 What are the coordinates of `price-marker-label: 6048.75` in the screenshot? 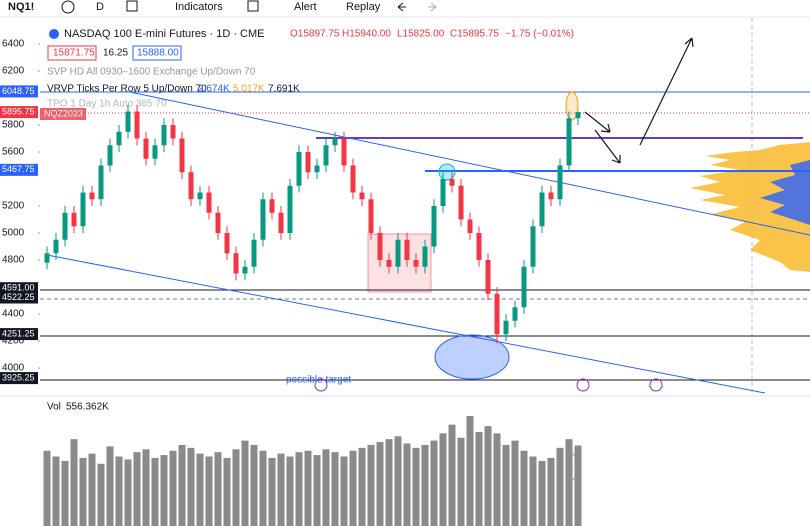 It's located at (18, 91).